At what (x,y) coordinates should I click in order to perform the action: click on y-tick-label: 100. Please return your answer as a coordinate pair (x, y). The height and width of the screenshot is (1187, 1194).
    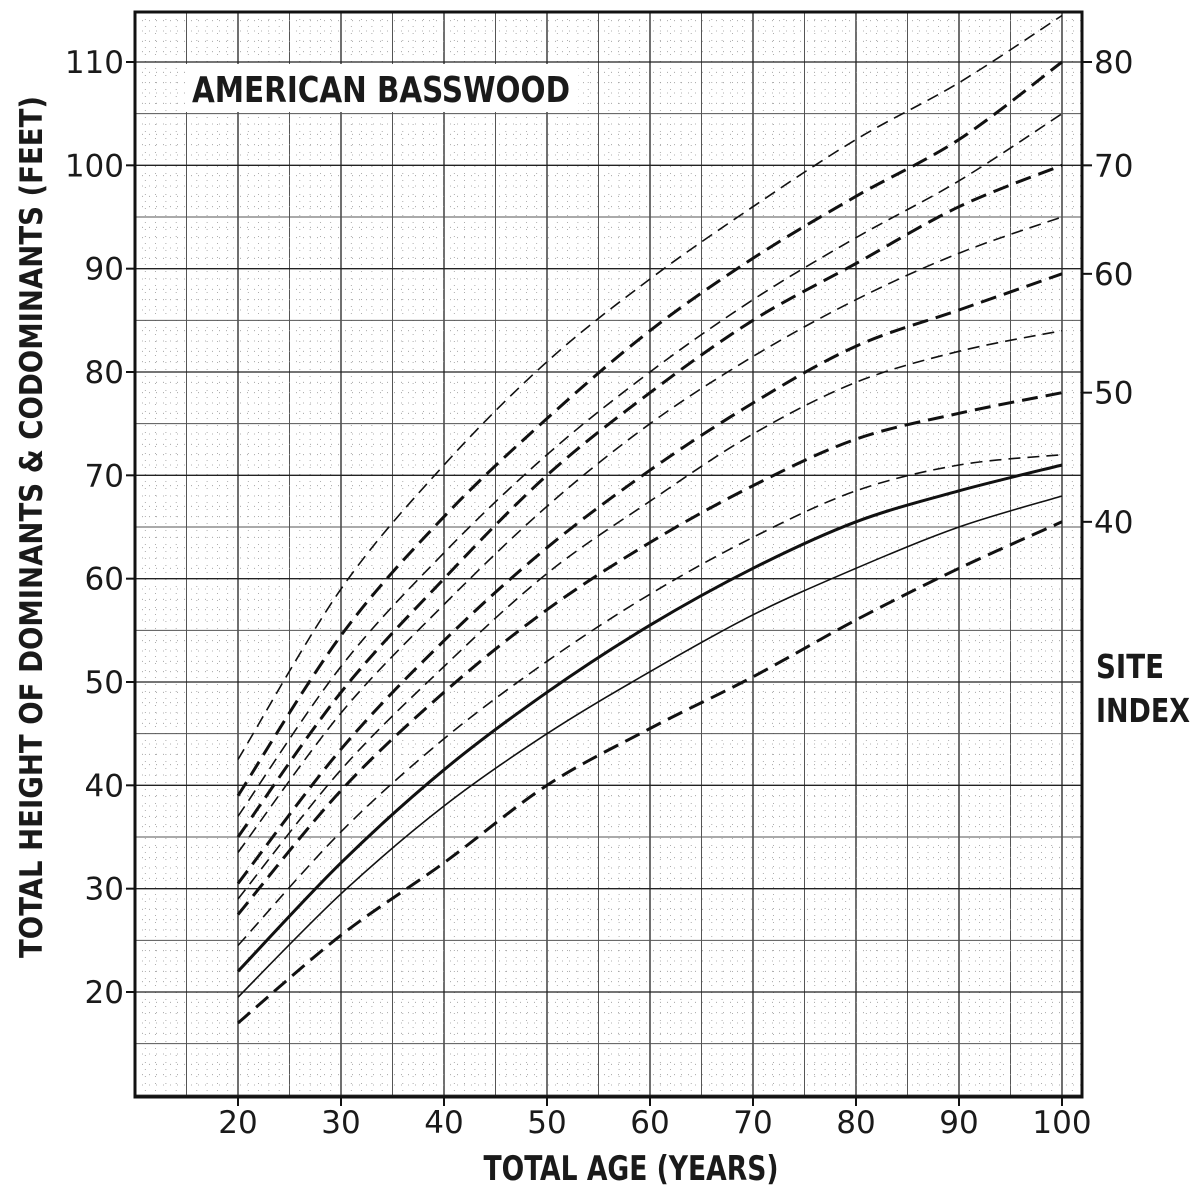
    Looking at the image, I should click on (94, 166).